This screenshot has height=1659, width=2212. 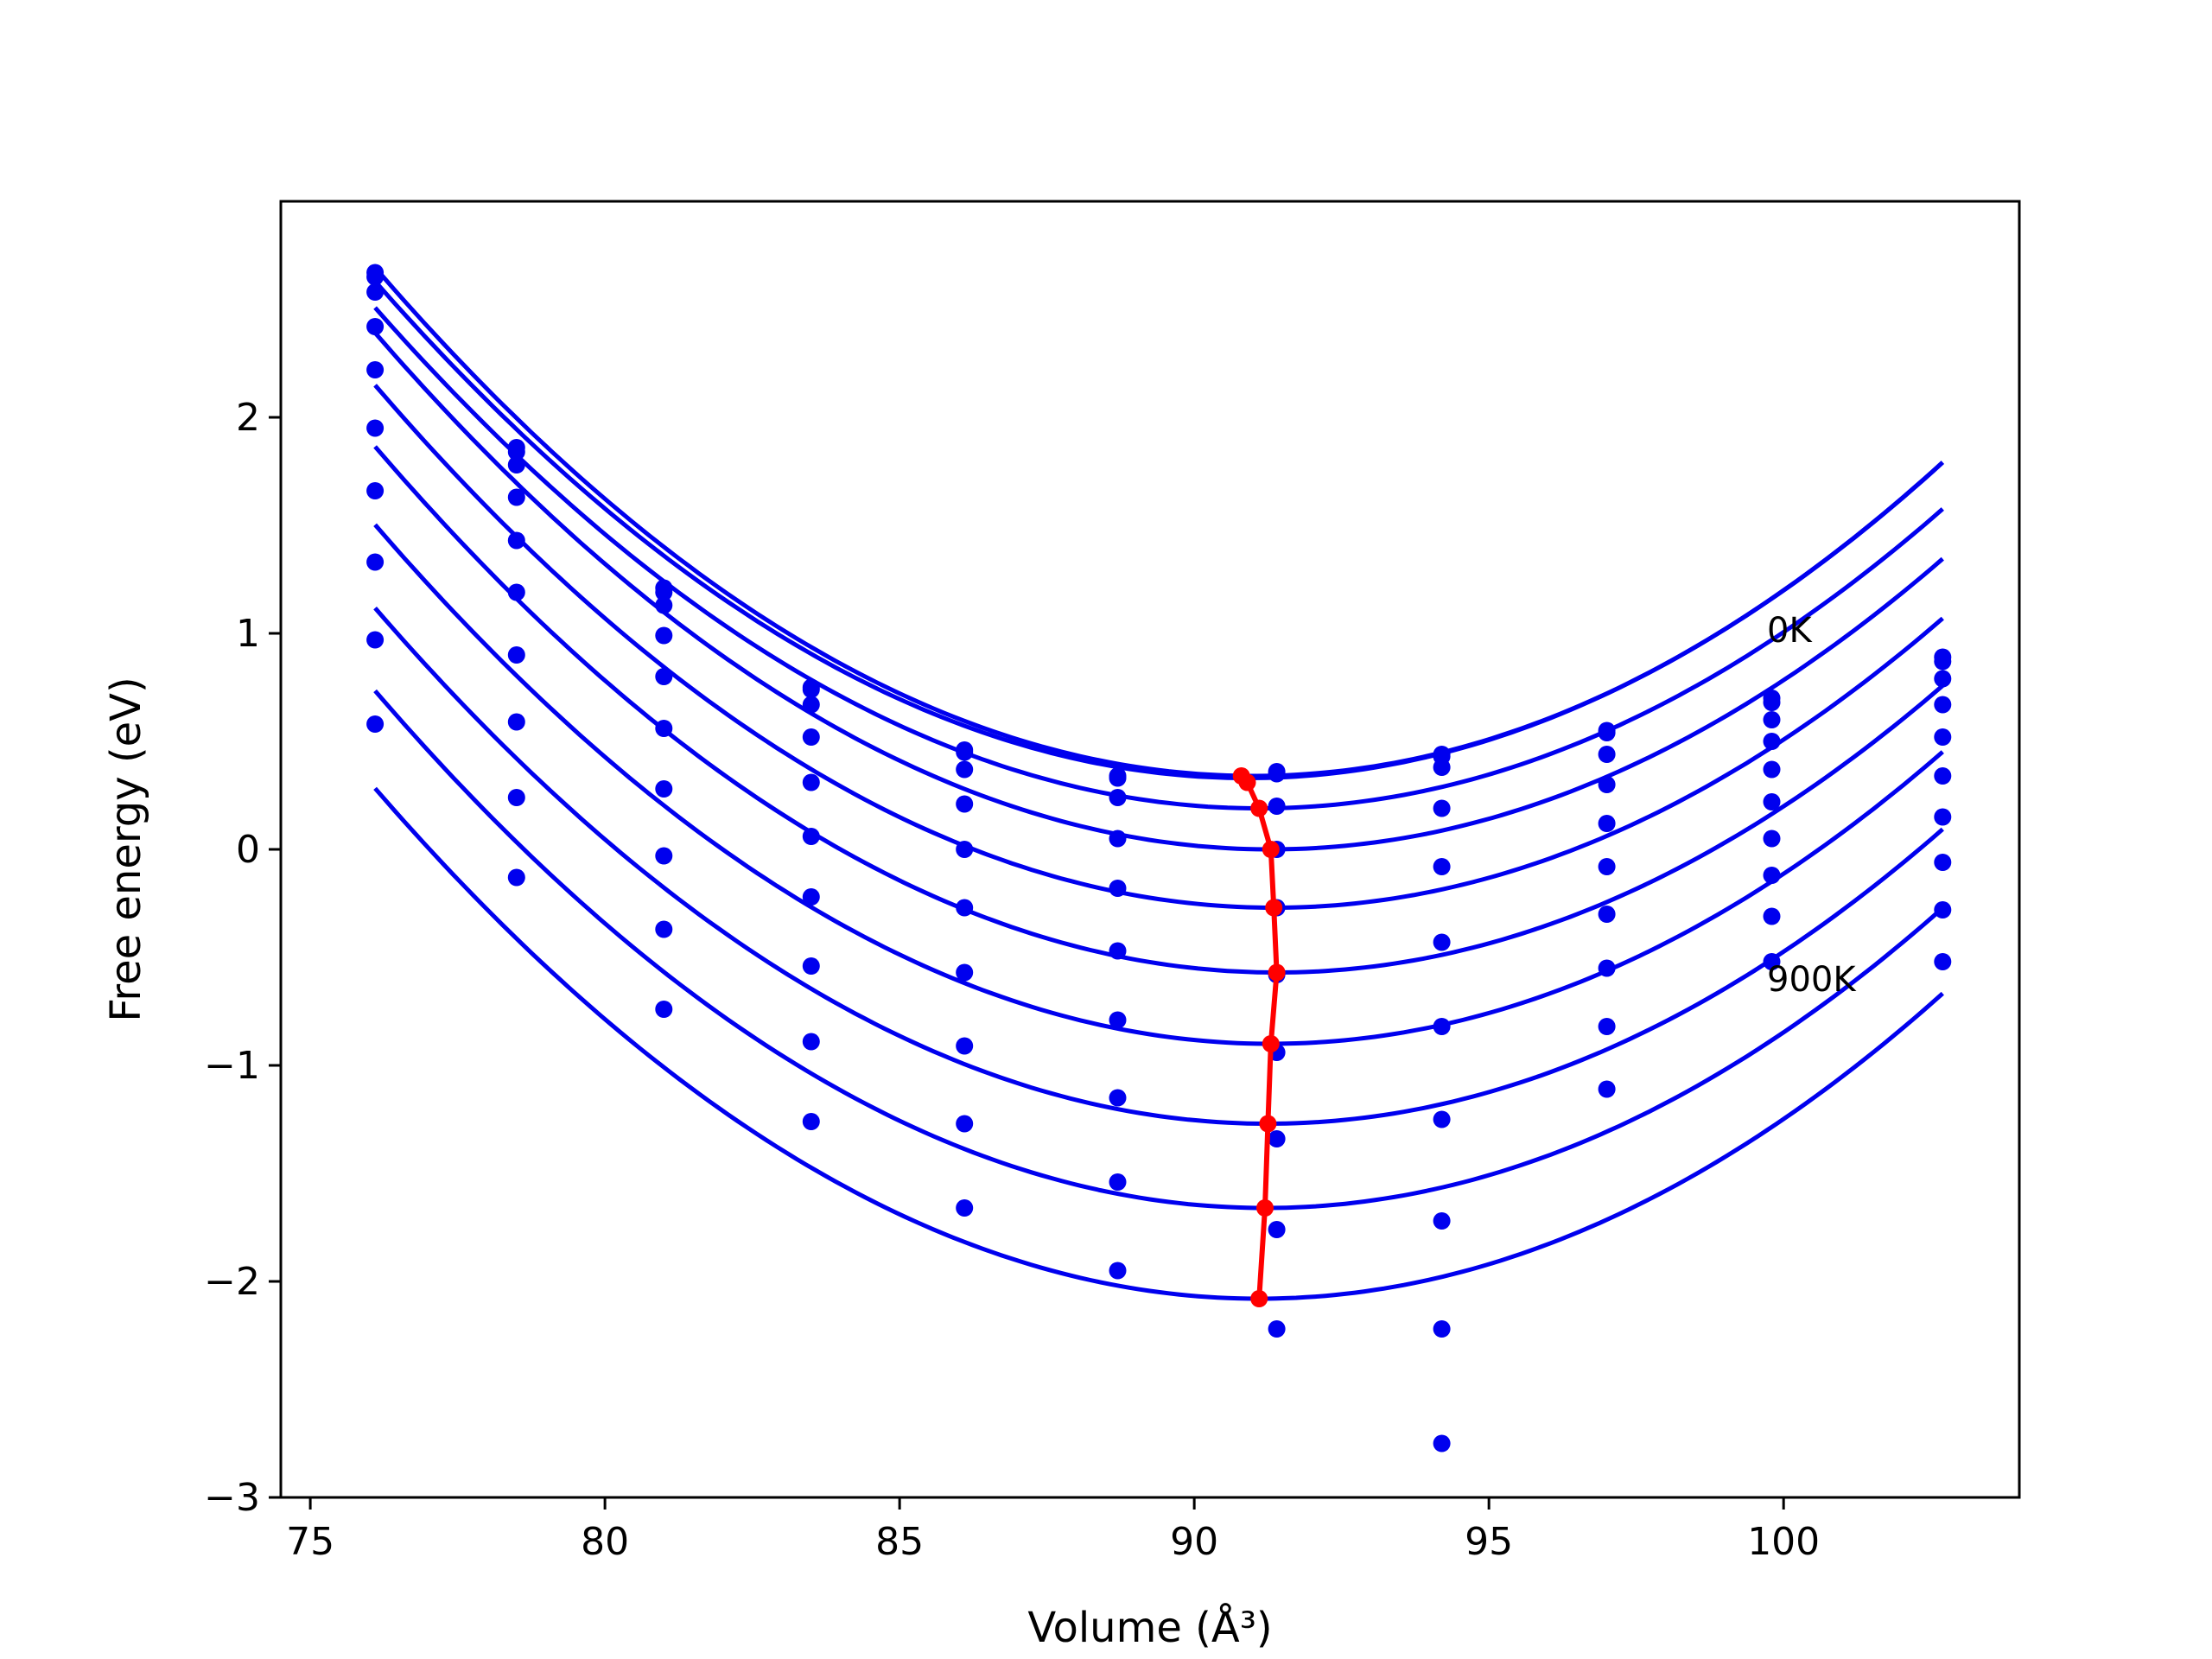 What do you see at coordinates (1259, 1036) in the screenshot?
I see `minimum-curve` at bounding box center [1259, 1036].